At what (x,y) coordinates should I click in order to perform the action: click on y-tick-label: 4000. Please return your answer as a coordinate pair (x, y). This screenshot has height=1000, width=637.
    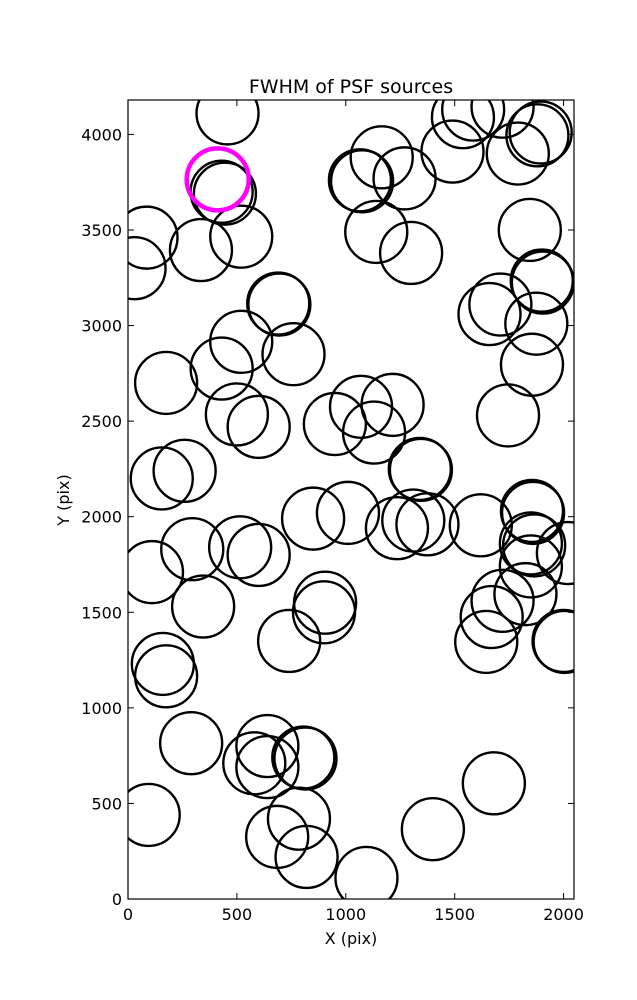
    Looking at the image, I should click on (101, 134).